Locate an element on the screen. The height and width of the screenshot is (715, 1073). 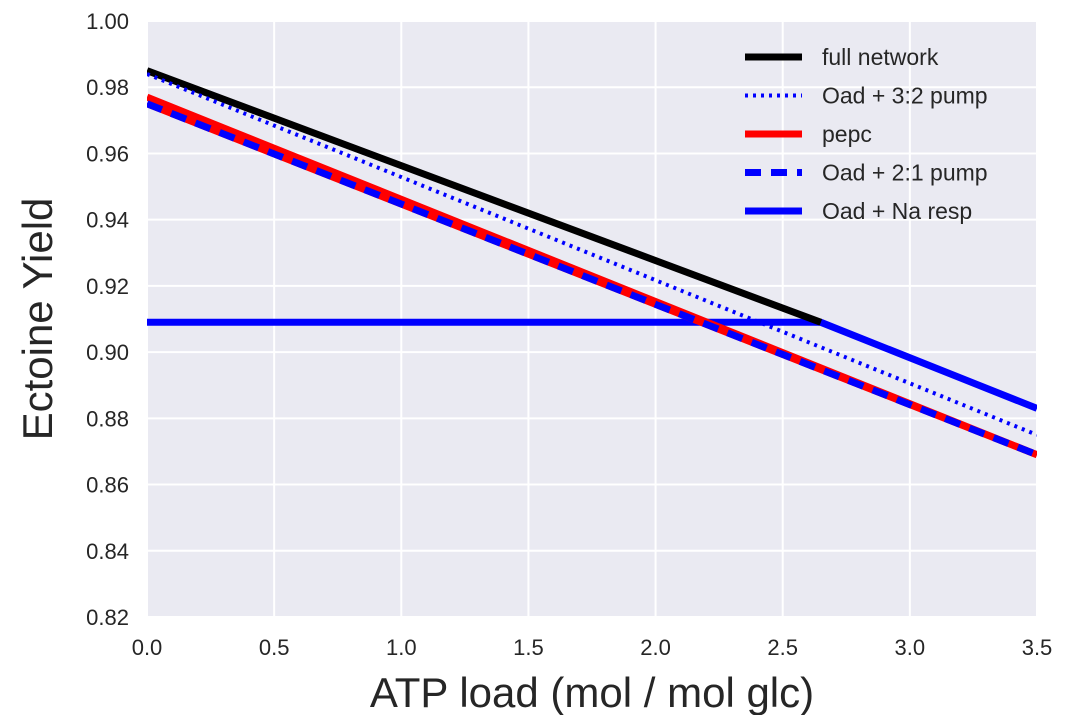
x-tick-label: 1.0 is located at coordinates (401, 647).